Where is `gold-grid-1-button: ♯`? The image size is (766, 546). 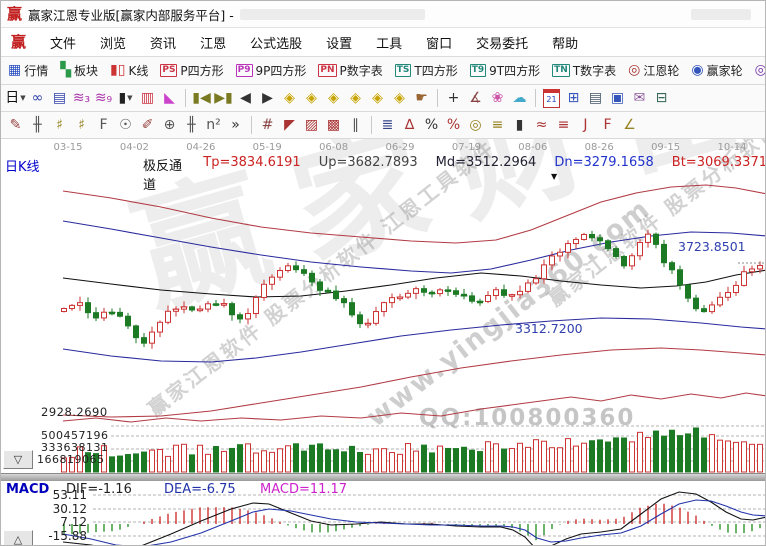 gold-grid-1-button: ♯ is located at coordinates (59, 125).